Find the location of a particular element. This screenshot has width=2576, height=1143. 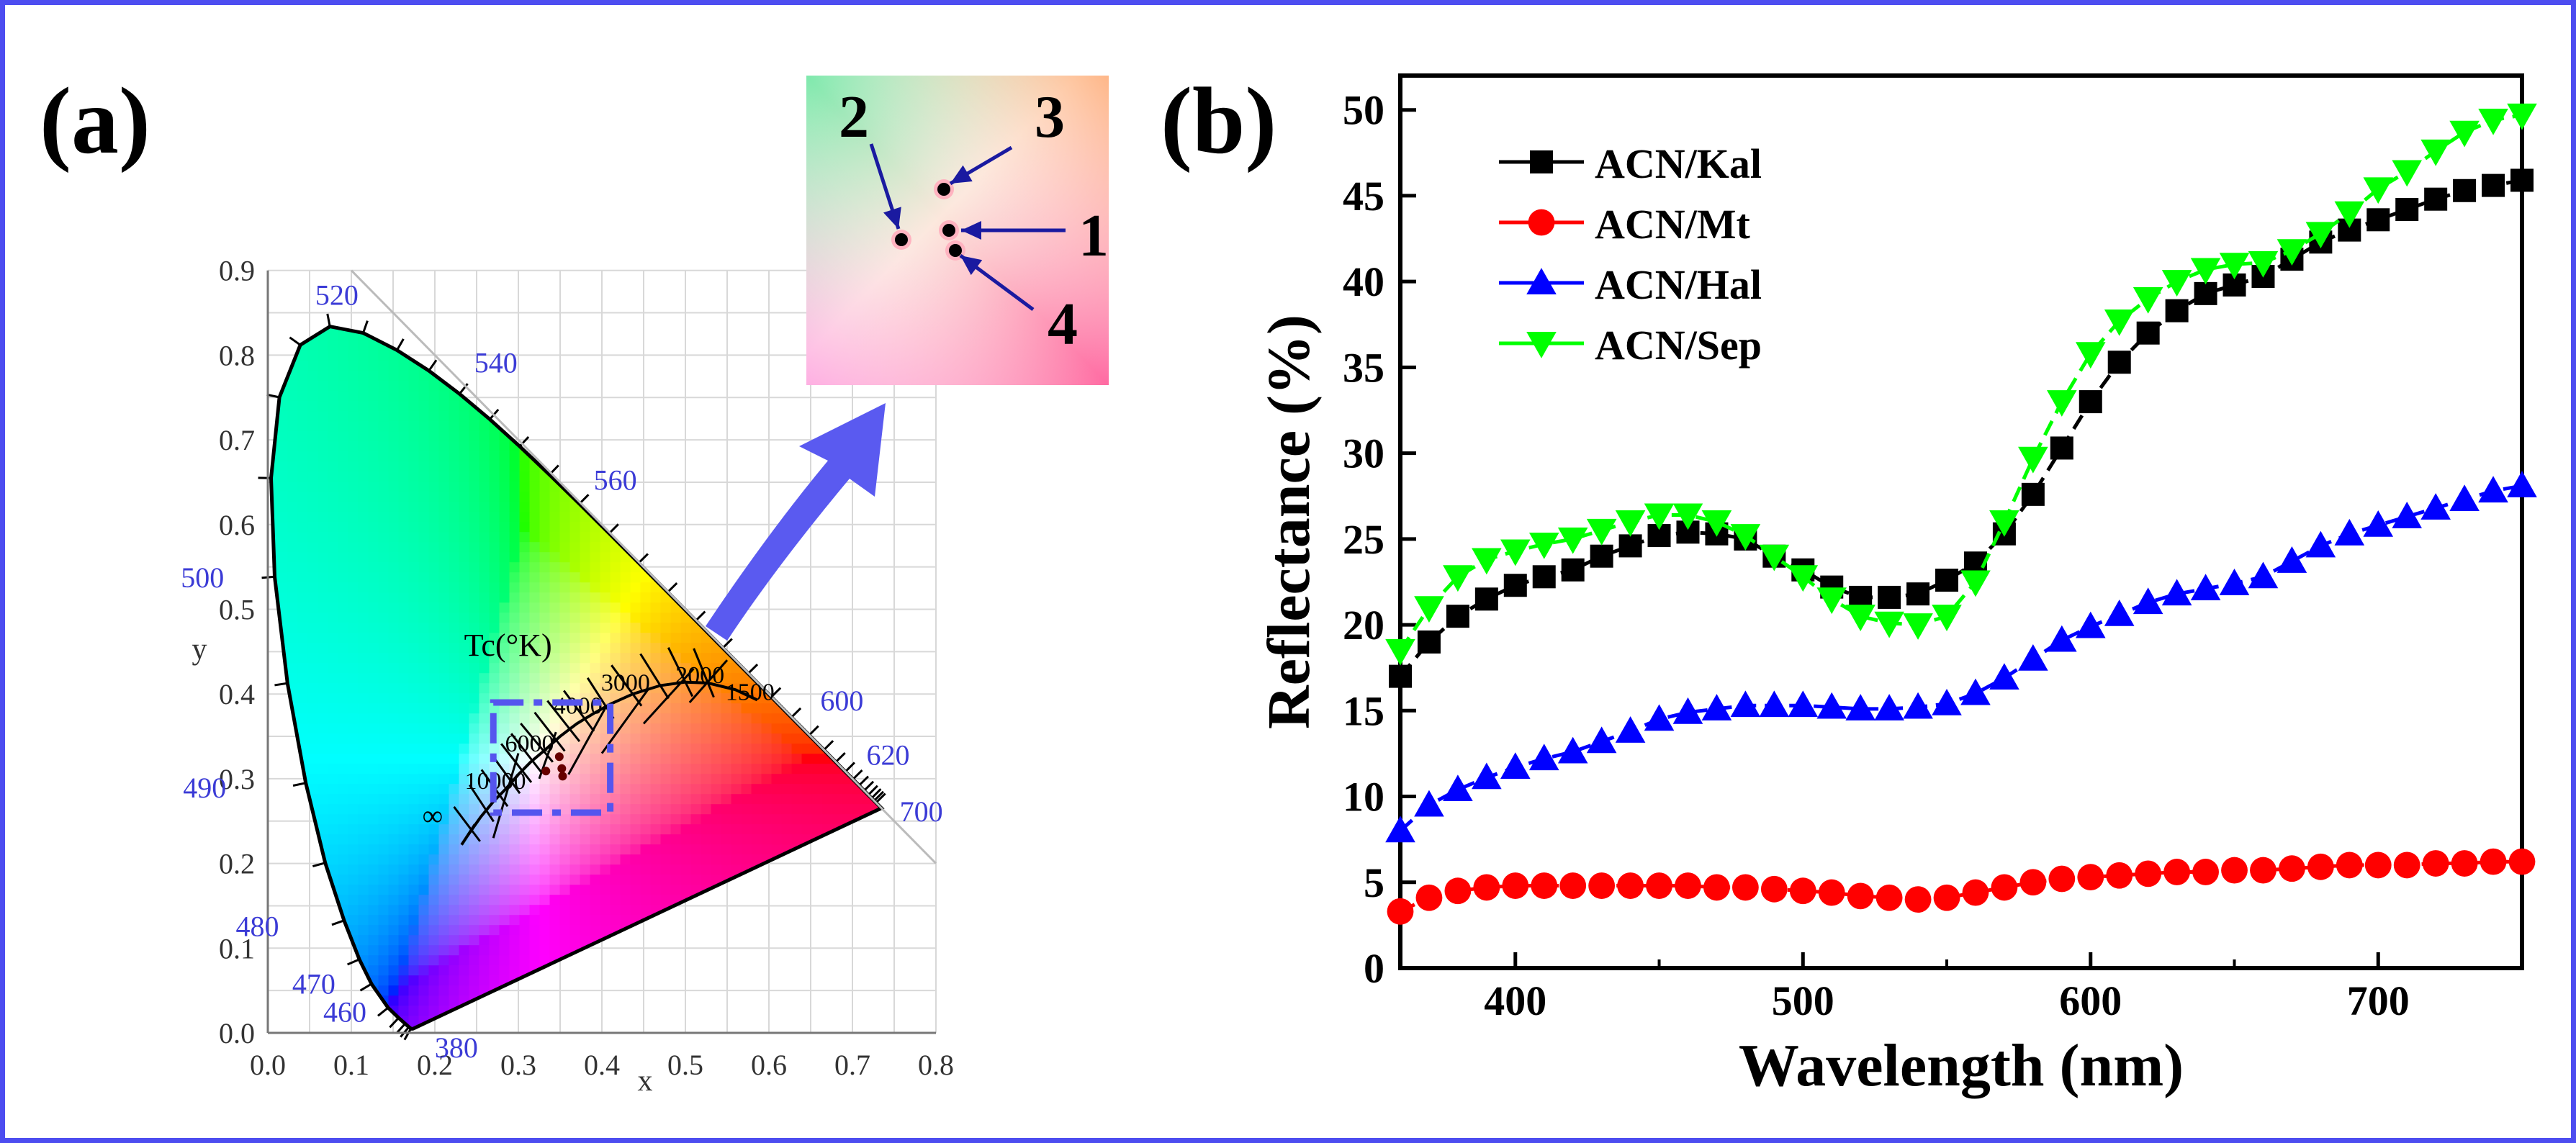

locus-tick is located at coordinates (872, 791).